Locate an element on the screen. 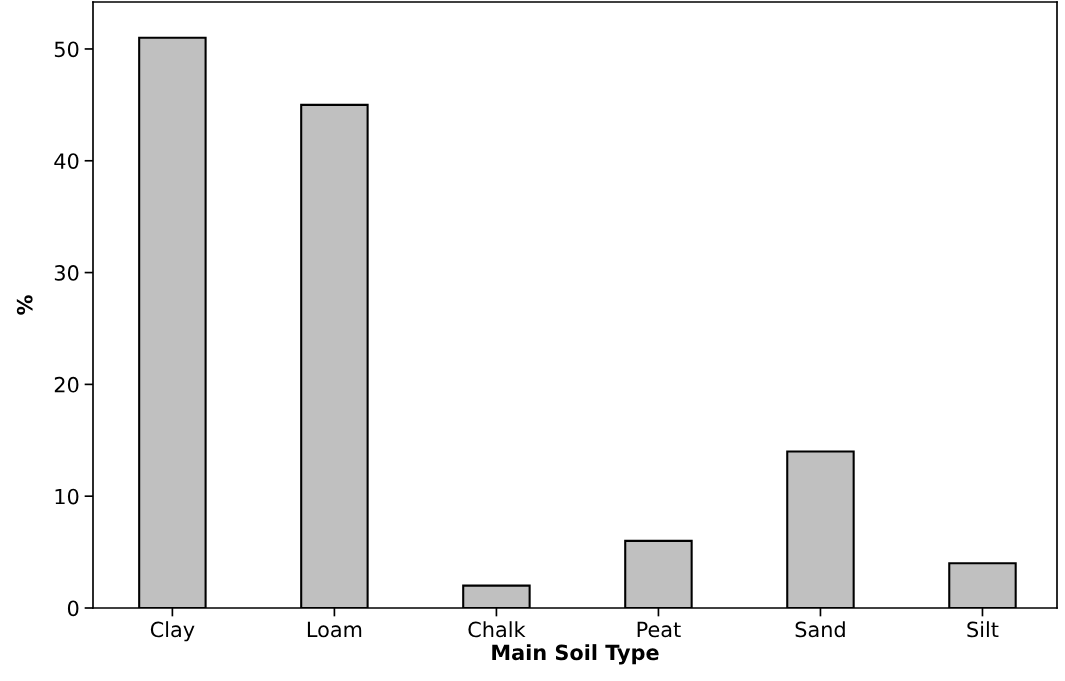 This screenshot has height=681, width=1065. x-tick-label: Loam is located at coordinates (334, 629).